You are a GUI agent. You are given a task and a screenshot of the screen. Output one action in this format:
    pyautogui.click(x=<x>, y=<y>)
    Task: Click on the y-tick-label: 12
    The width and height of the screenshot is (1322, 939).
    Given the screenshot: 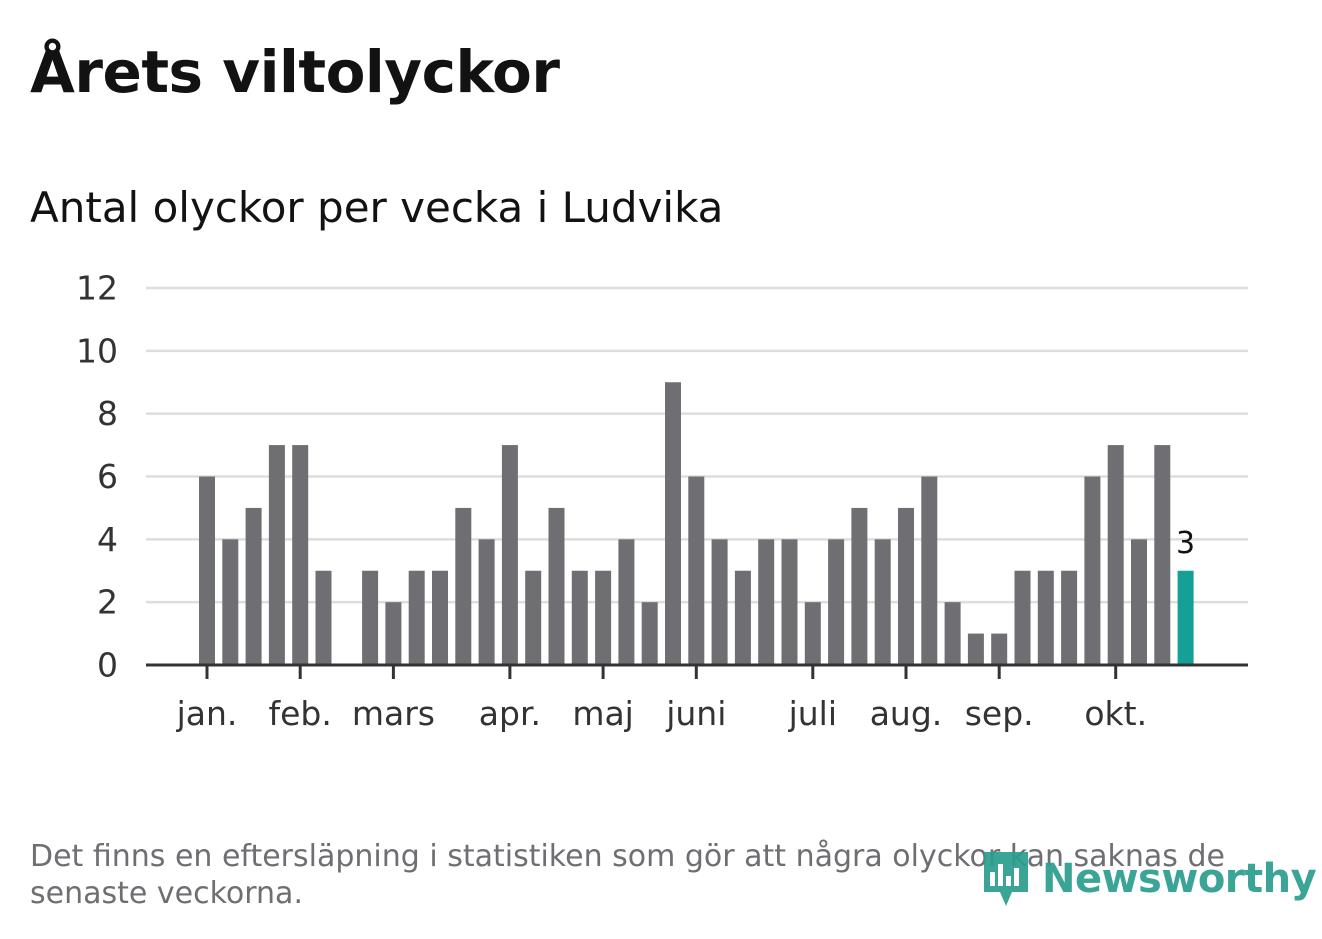 What is the action you would take?
    pyautogui.click(x=97, y=288)
    